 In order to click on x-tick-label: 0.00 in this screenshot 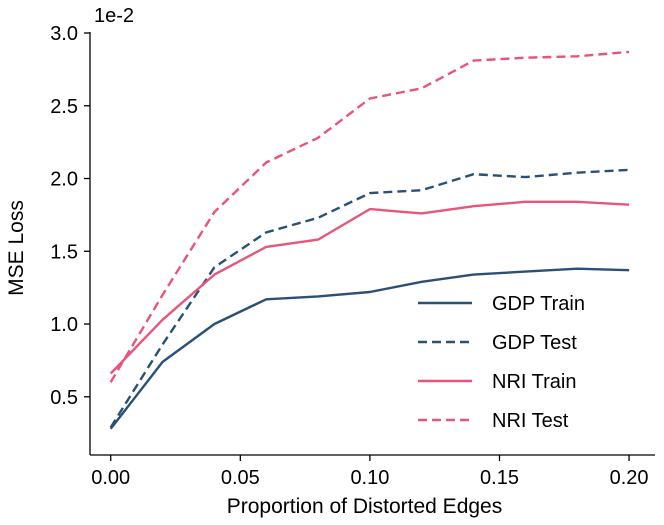, I will do `click(110, 478)`.